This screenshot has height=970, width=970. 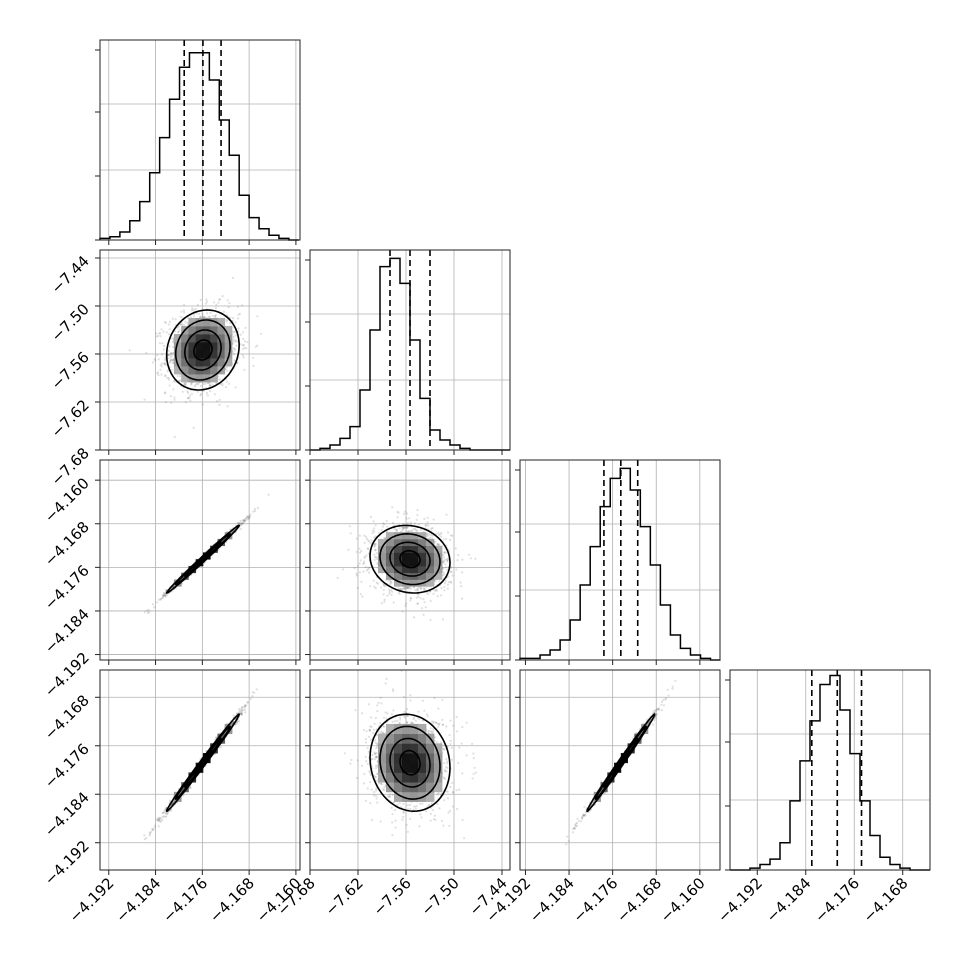 I want to click on y-tick-label: −4.184, so click(x=67, y=631).